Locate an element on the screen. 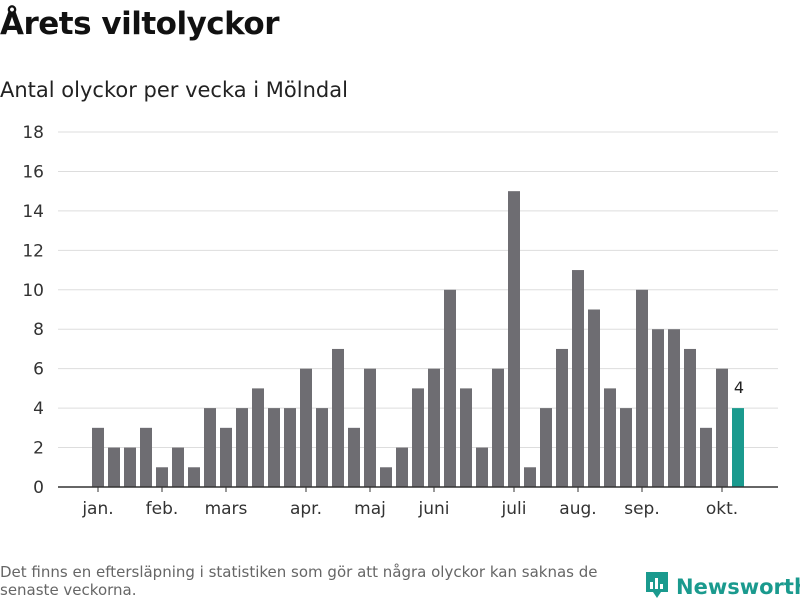  x-tick-label: okt. is located at coordinates (722, 509).